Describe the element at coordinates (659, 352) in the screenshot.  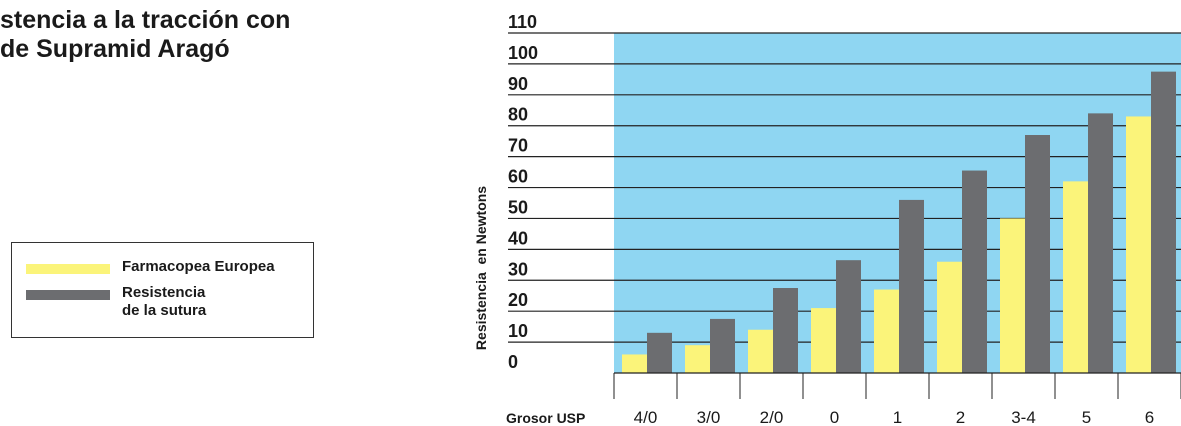
I see `bar-sutura-4/0` at that location.